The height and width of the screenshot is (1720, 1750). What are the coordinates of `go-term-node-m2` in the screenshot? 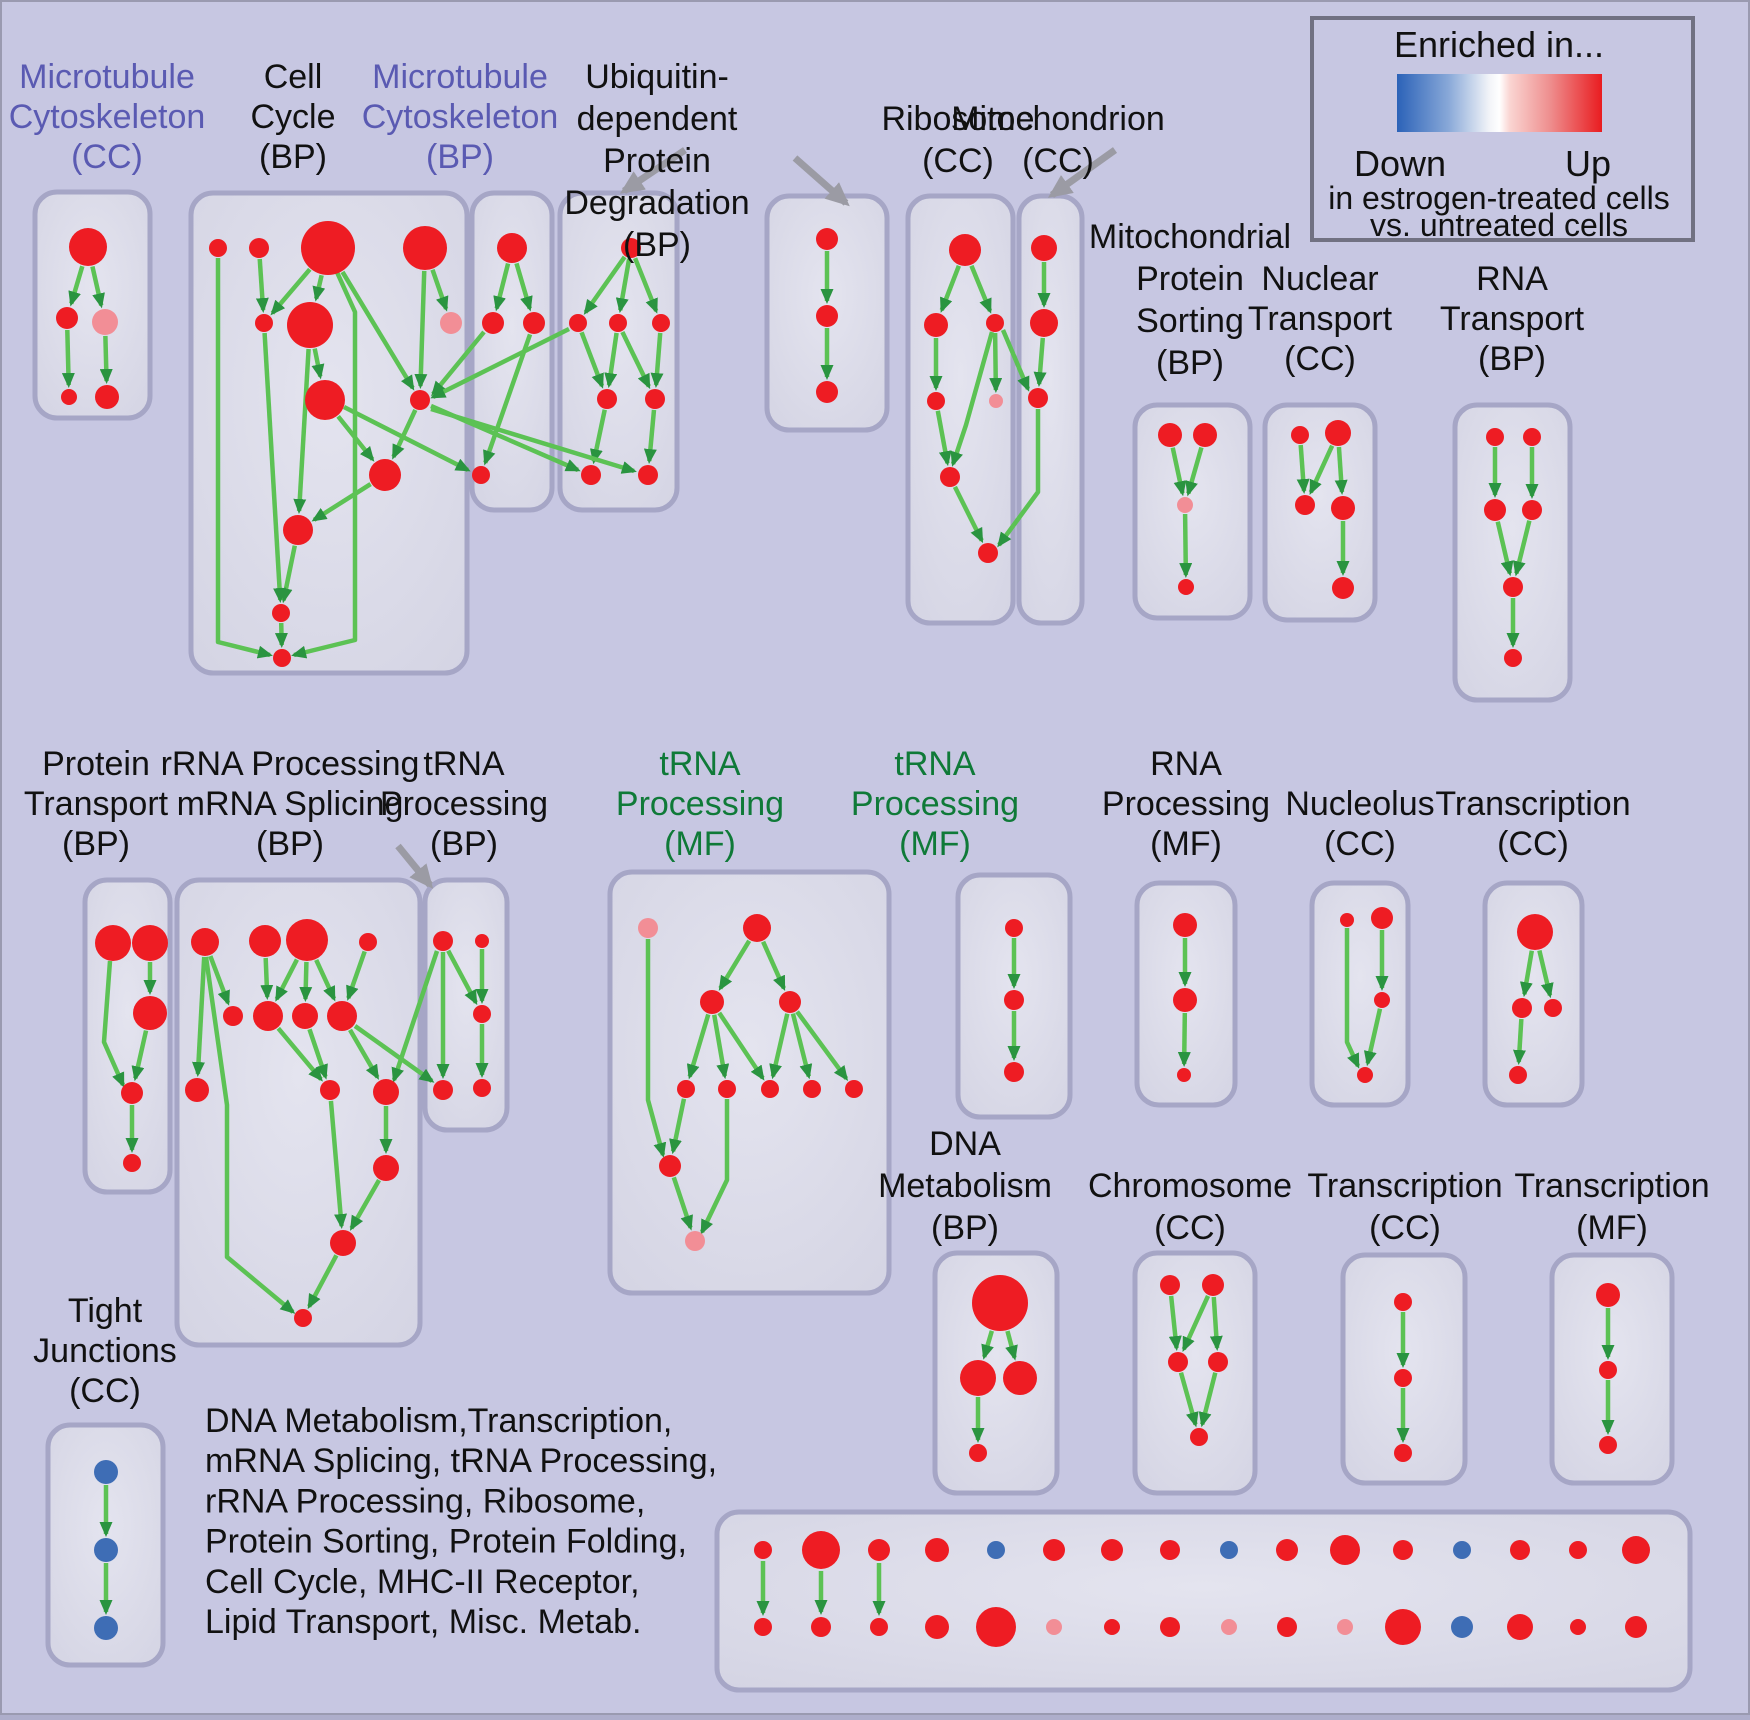 It's located at (482, 941).